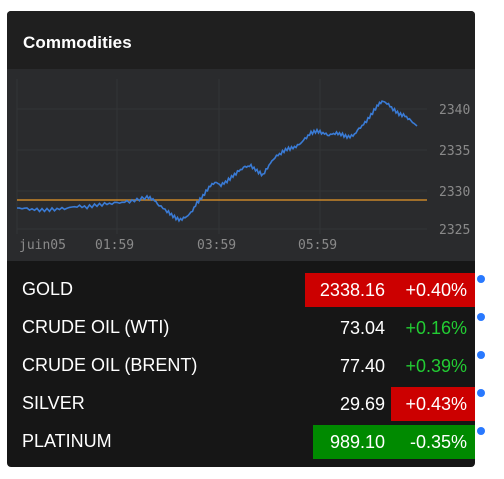  I want to click on widget-title: Commodities, so click(77, 42).